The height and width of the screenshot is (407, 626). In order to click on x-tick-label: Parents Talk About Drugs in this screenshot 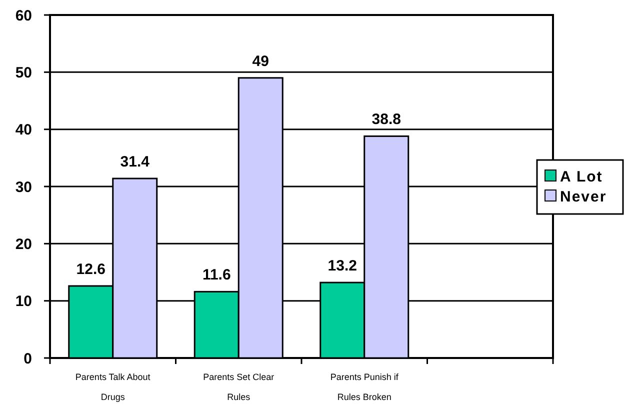, I will do `click(113, 387)`.